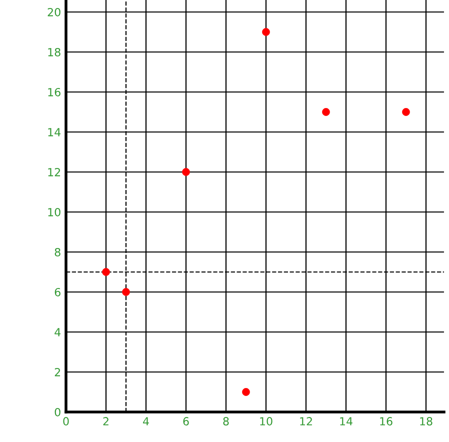  Describe the element at coordinates (57, 252) in the screenshot. I see `y-tick-label: 8` at that location.